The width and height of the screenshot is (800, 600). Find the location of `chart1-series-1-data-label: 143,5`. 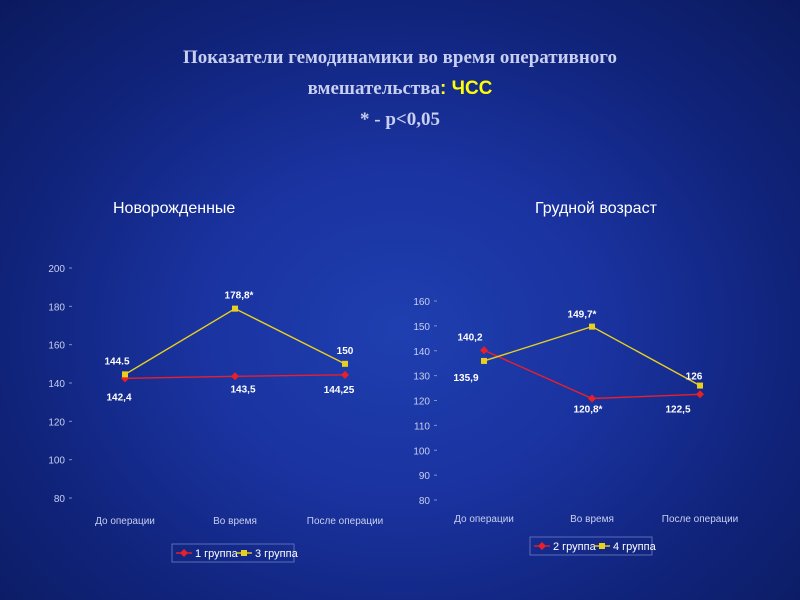

chart1-series-1-data-label: 143,5 is located at coordinates (242, 389).